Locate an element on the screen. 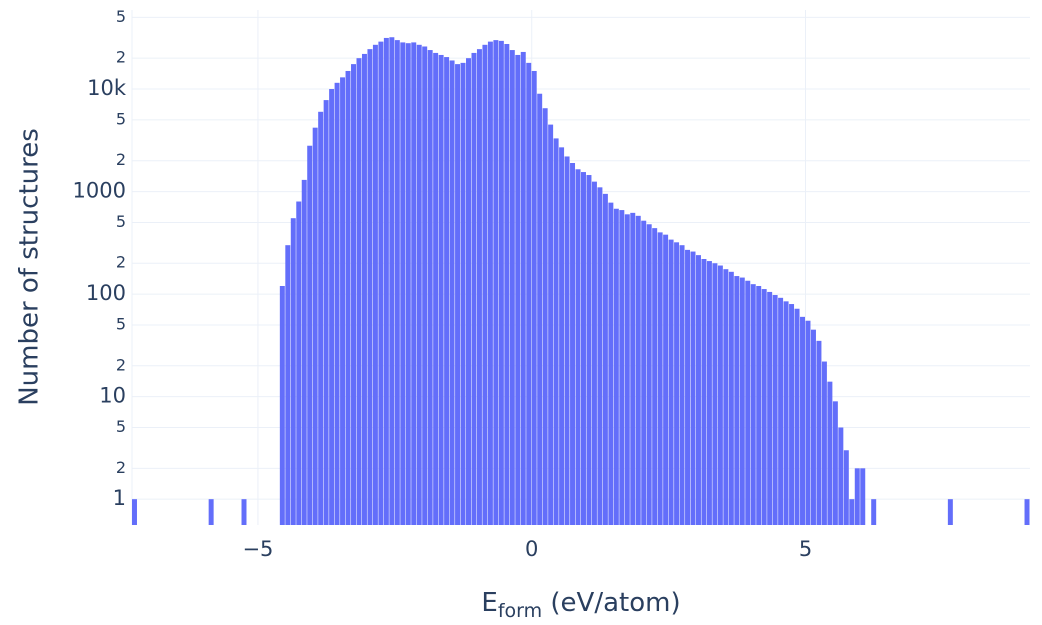 This screenshot has height=625, width=1042. x-tick-label: 0 is located at coordinates (531, 549).